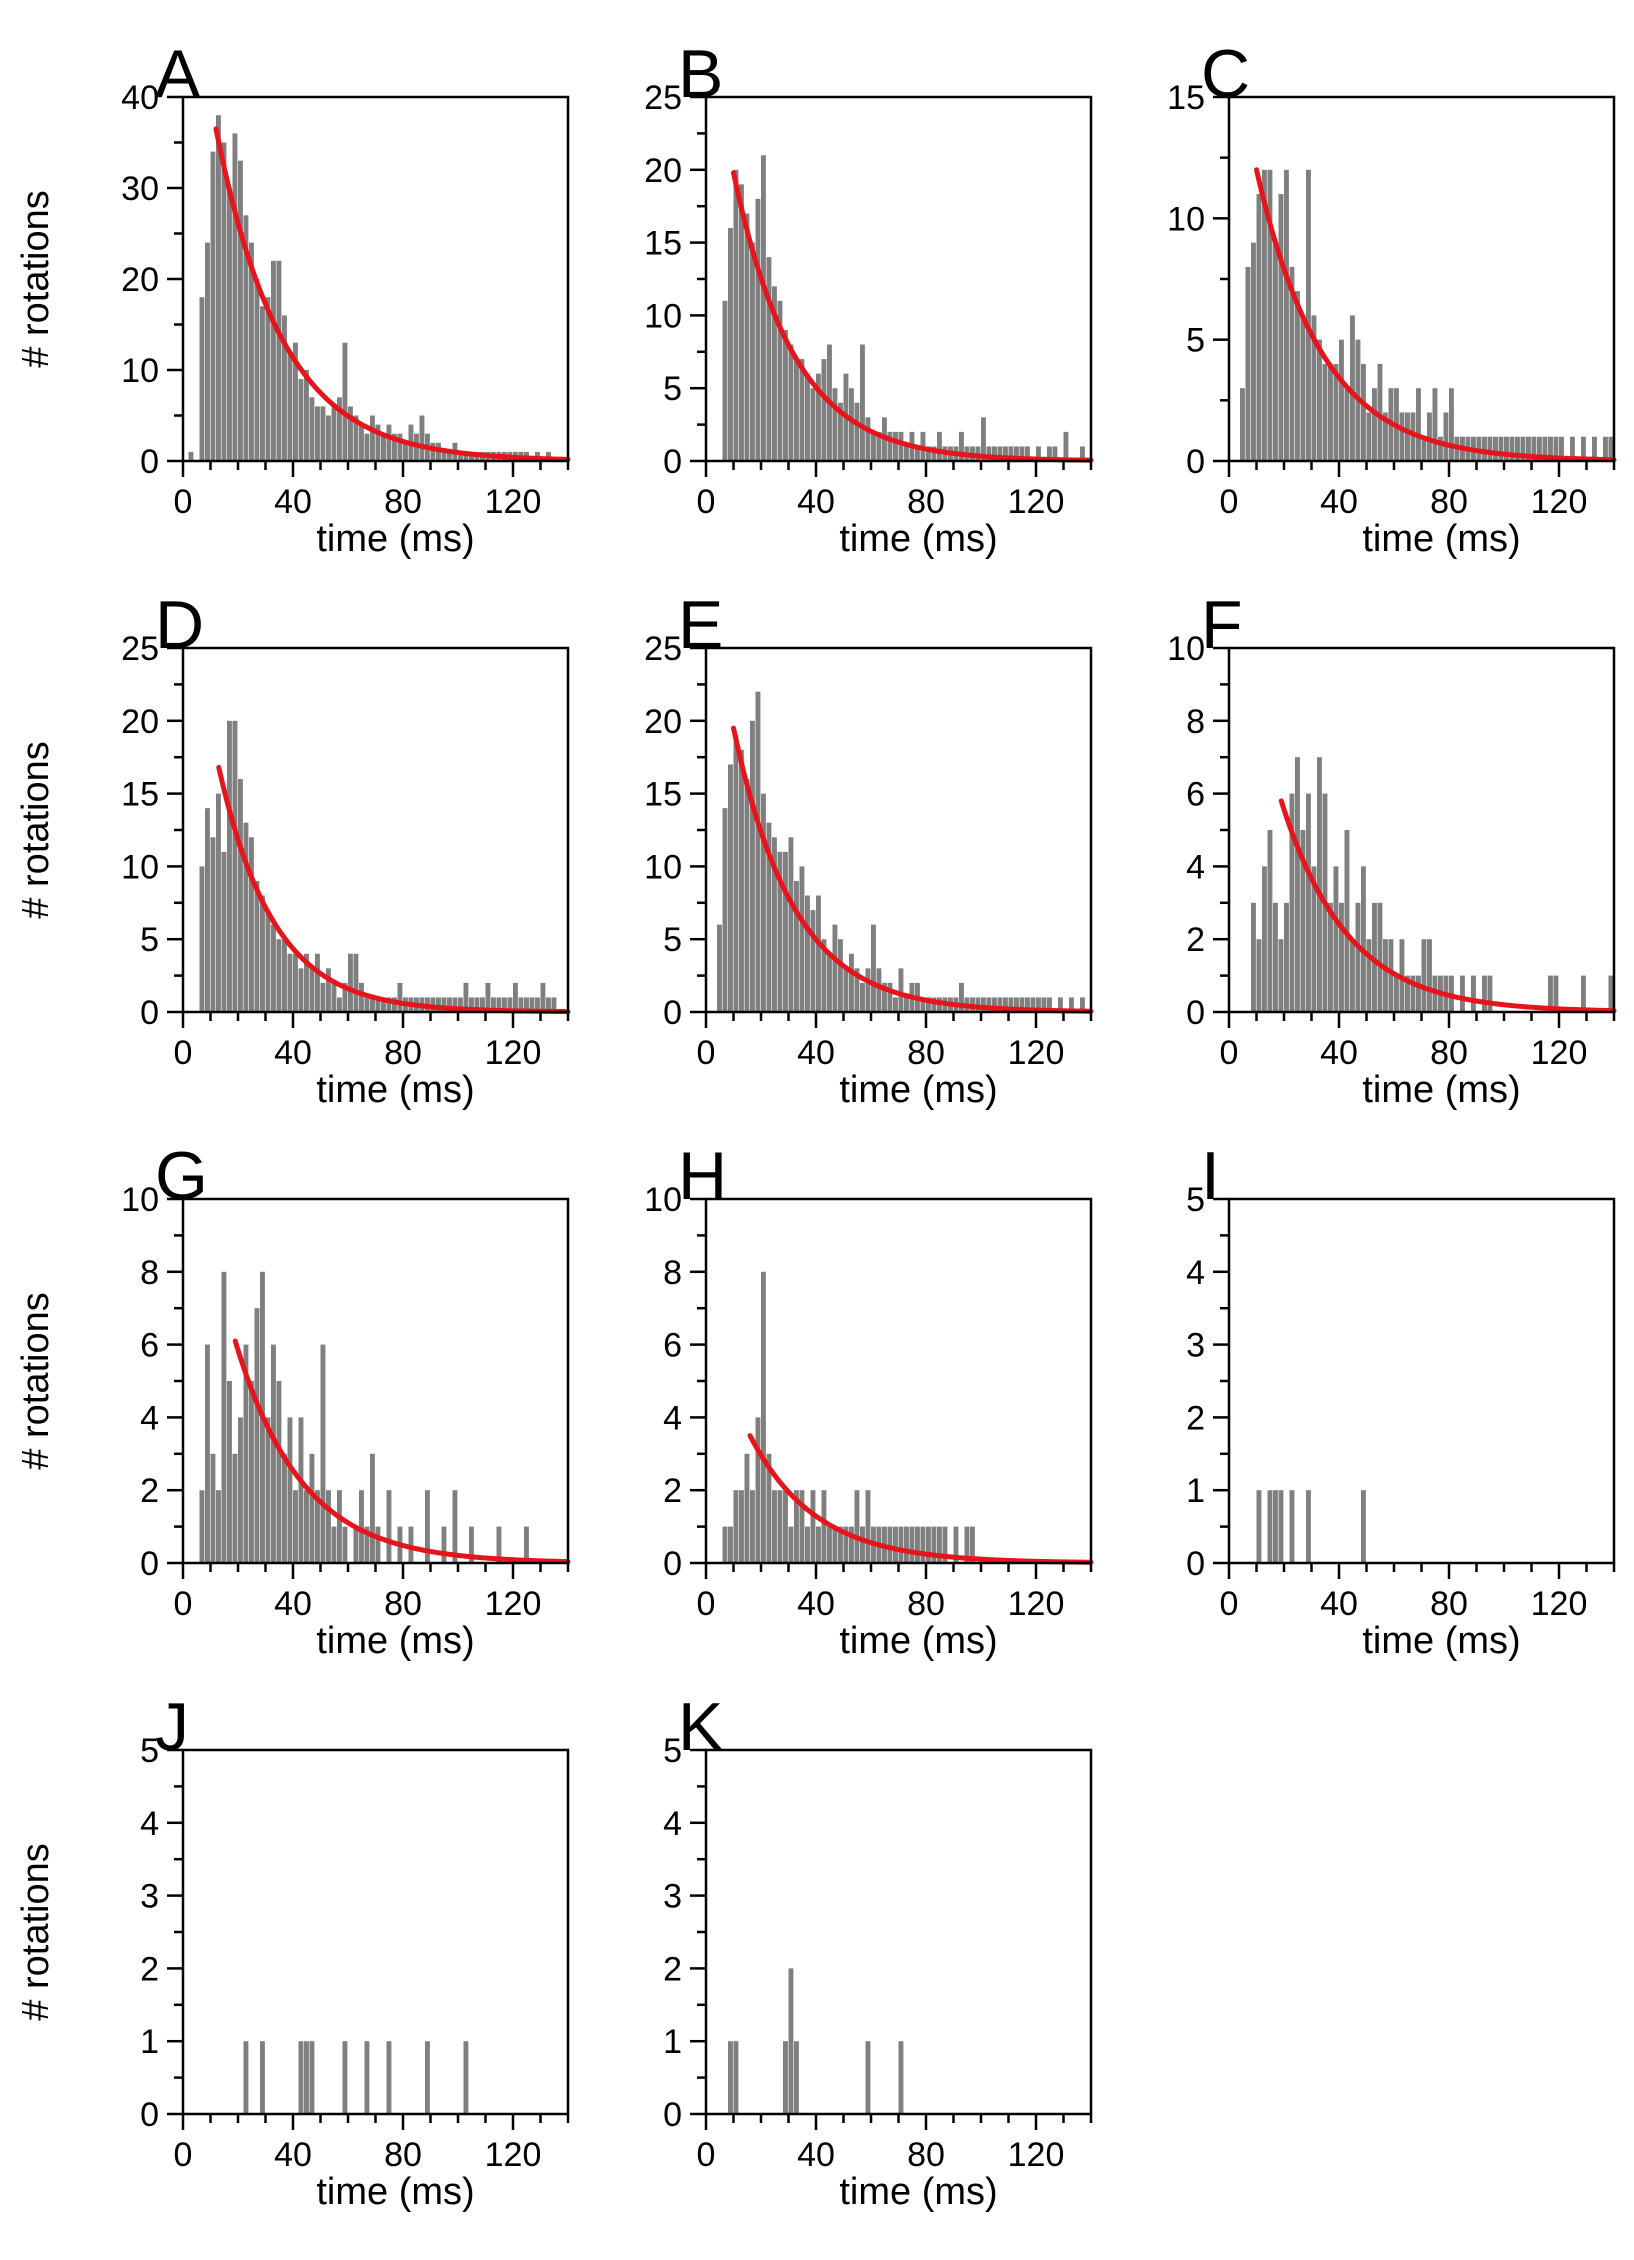  I want to click on panel-letter-e: E, so click(700, 625).